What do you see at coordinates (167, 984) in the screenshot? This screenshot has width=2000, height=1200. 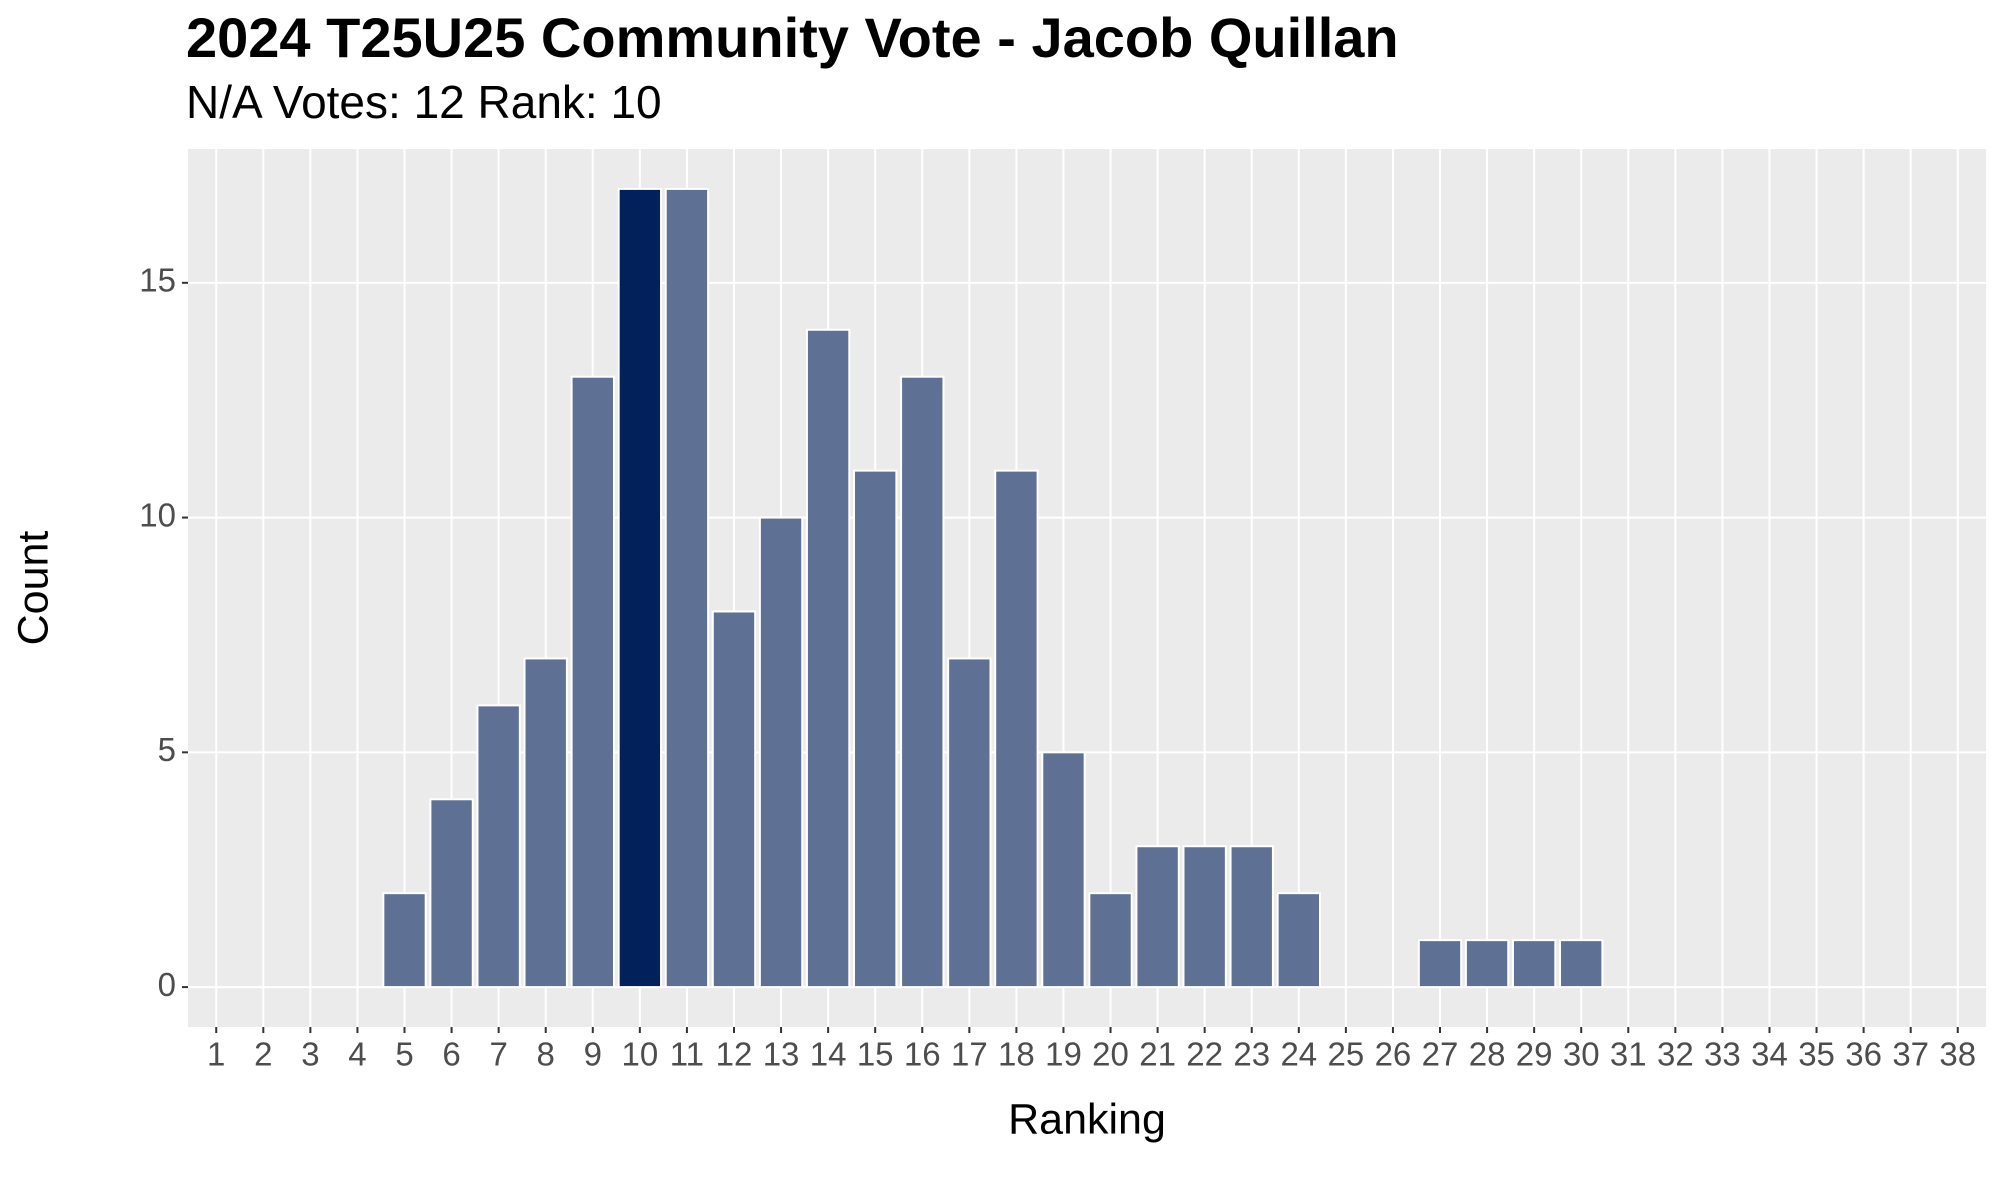 I see `y-tick-label: 0` at bounding box center [167, 984].